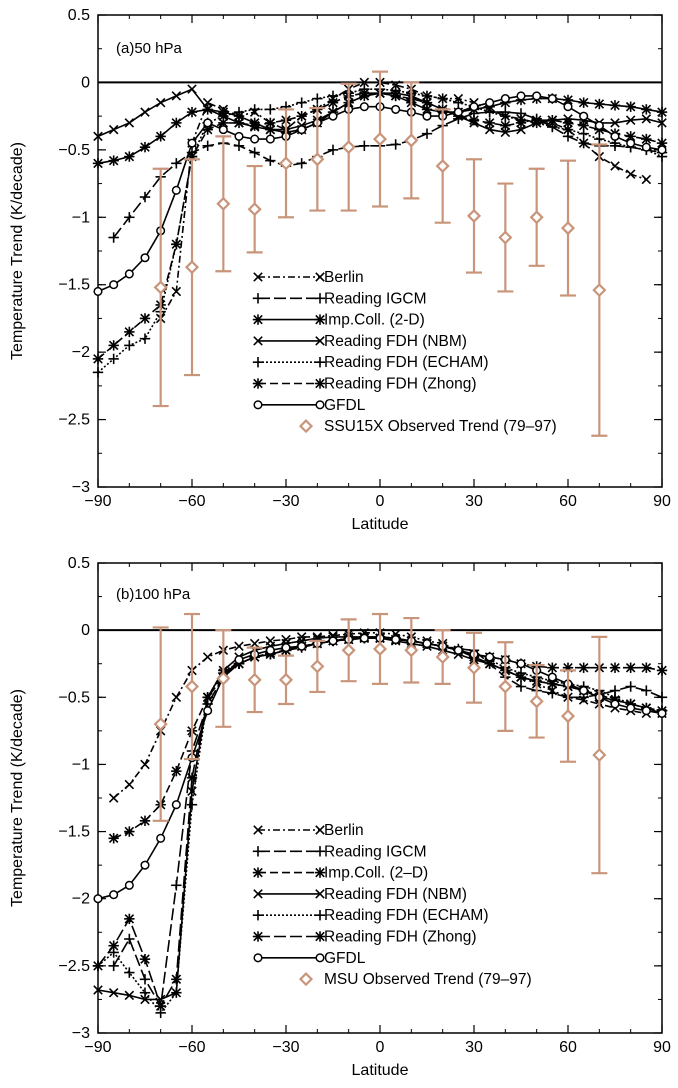 This screenshot has height=1088, width=678. Describe the element at coordinates (360, 341) in the screenshot. I see `legend-item: Reading FDH (NBM)` at that location.